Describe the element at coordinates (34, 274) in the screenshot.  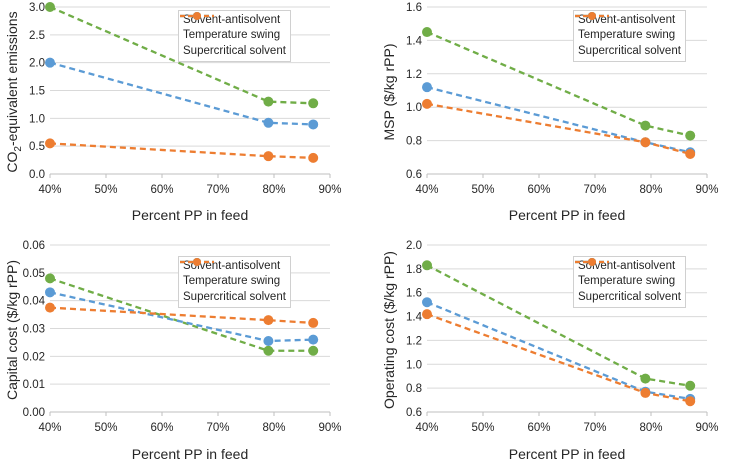
I see `y-tick-label: 0.05` at that location.